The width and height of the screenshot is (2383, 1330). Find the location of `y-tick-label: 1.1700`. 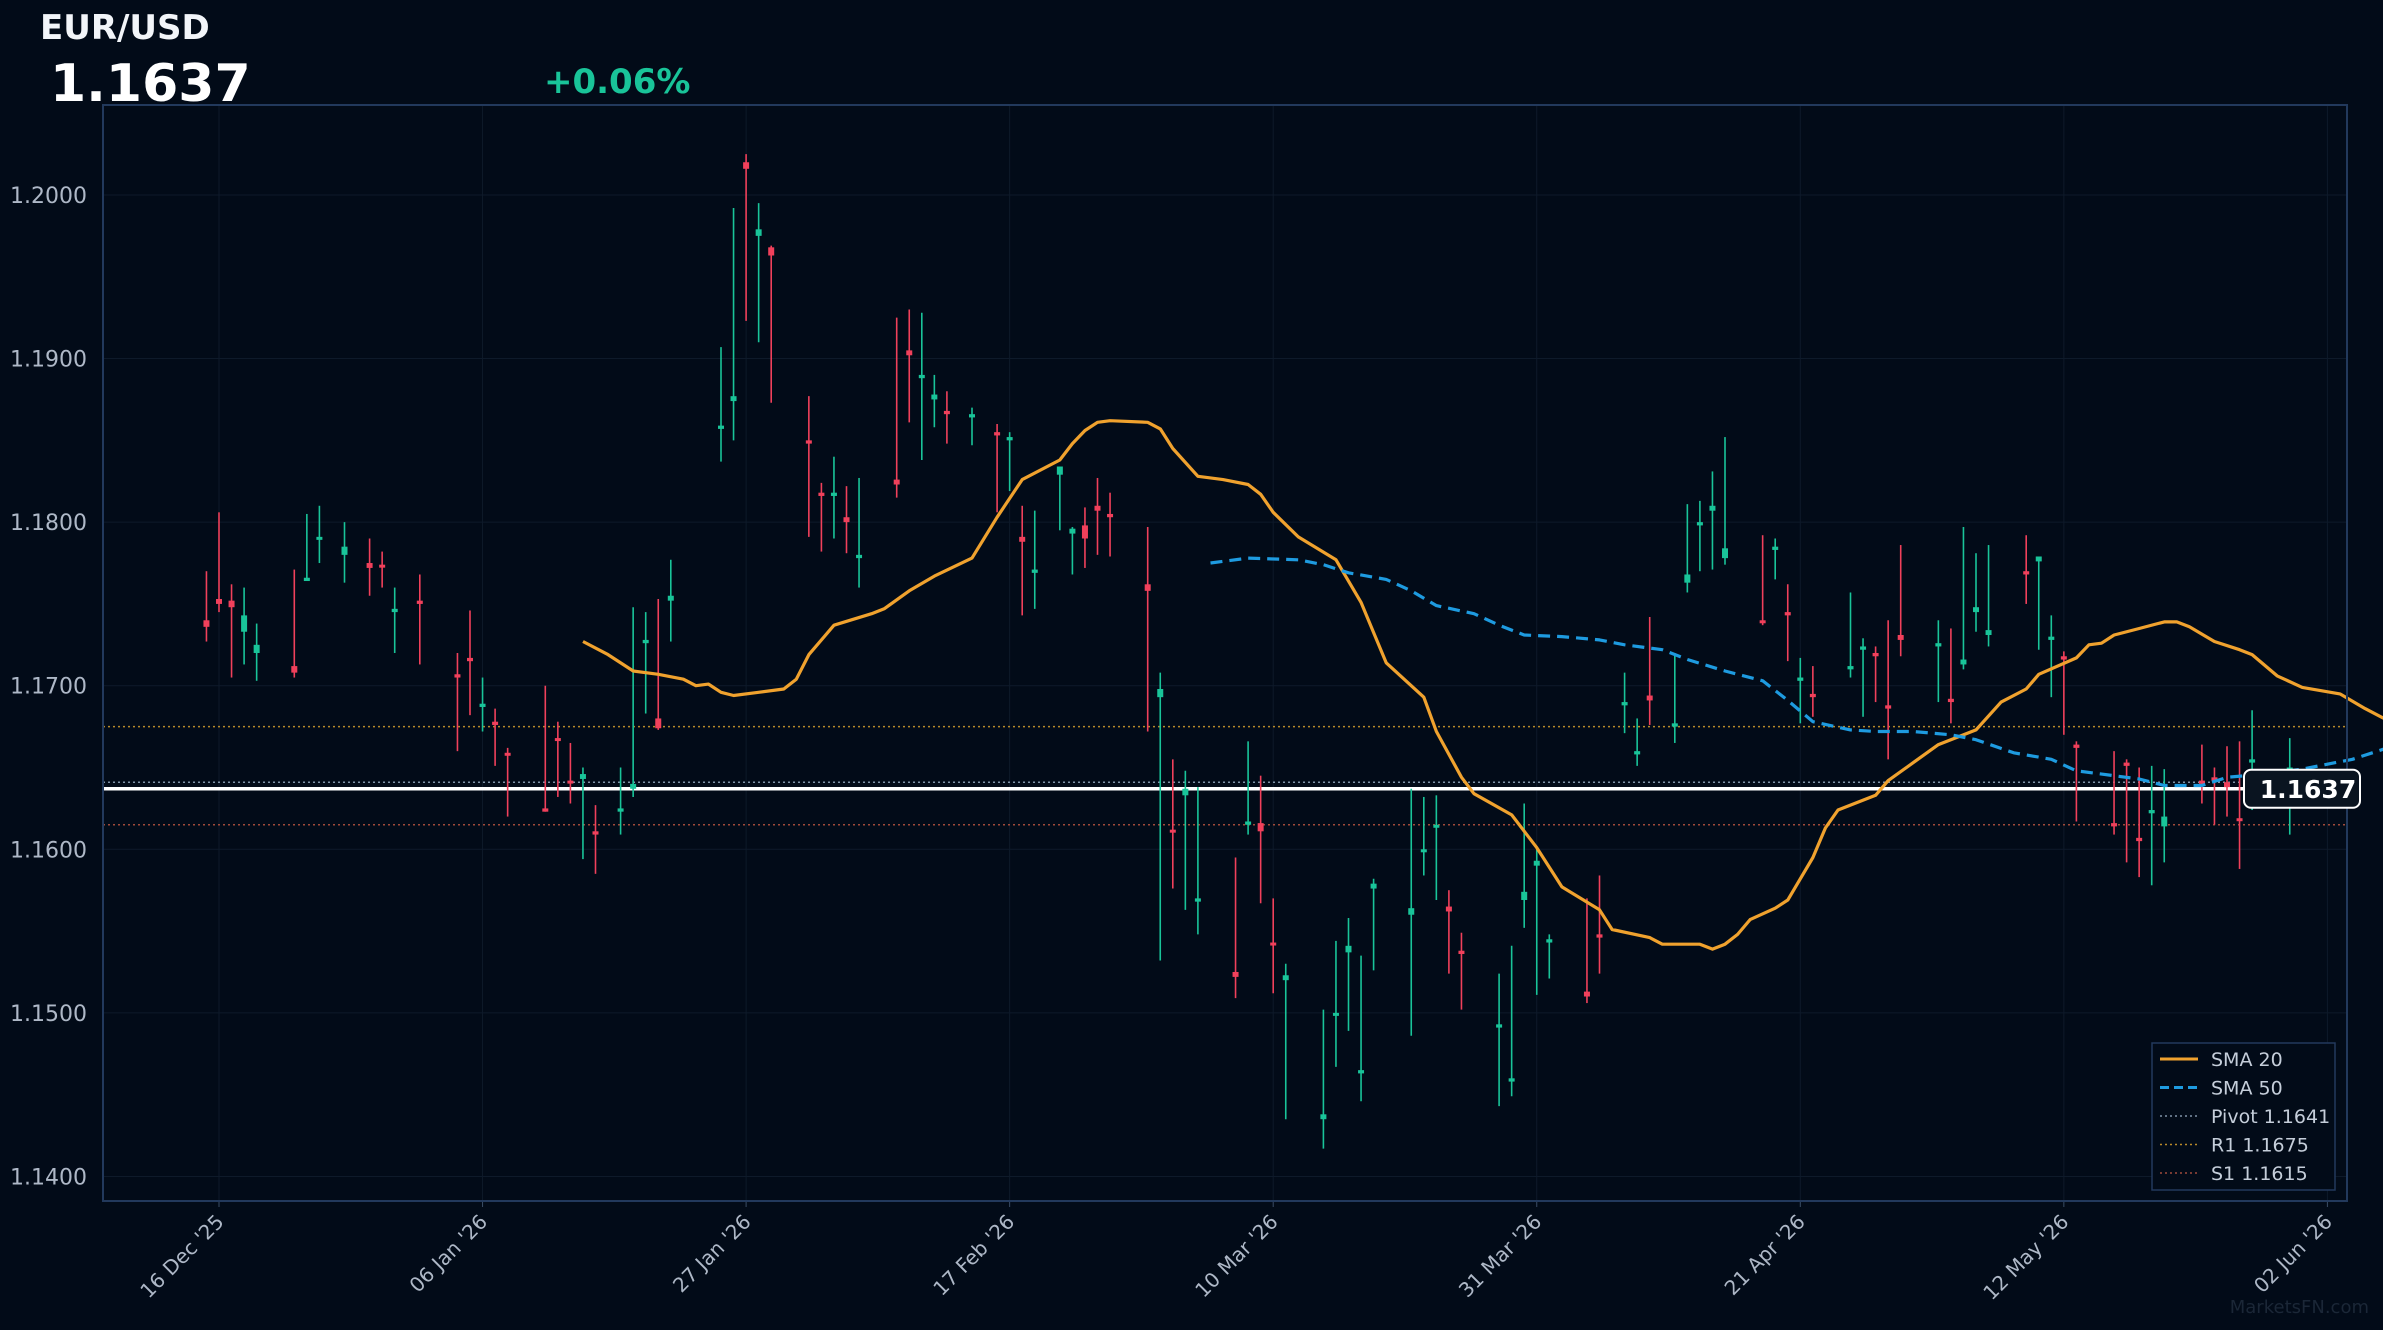

y-tick-label: 1.1700 is located at coordinates (48, 687).